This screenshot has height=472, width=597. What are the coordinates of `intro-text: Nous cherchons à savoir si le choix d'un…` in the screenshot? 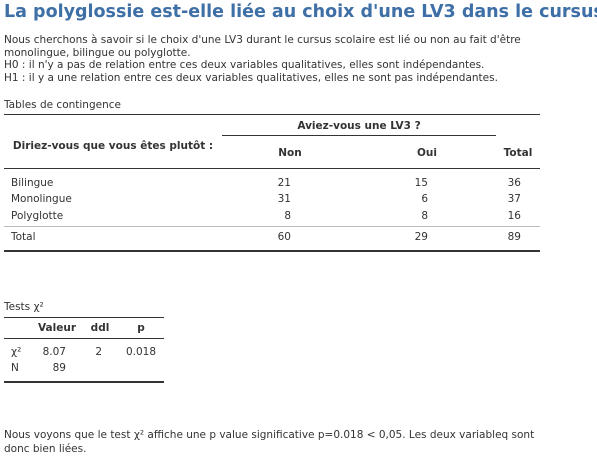 It's located at (284, 59).